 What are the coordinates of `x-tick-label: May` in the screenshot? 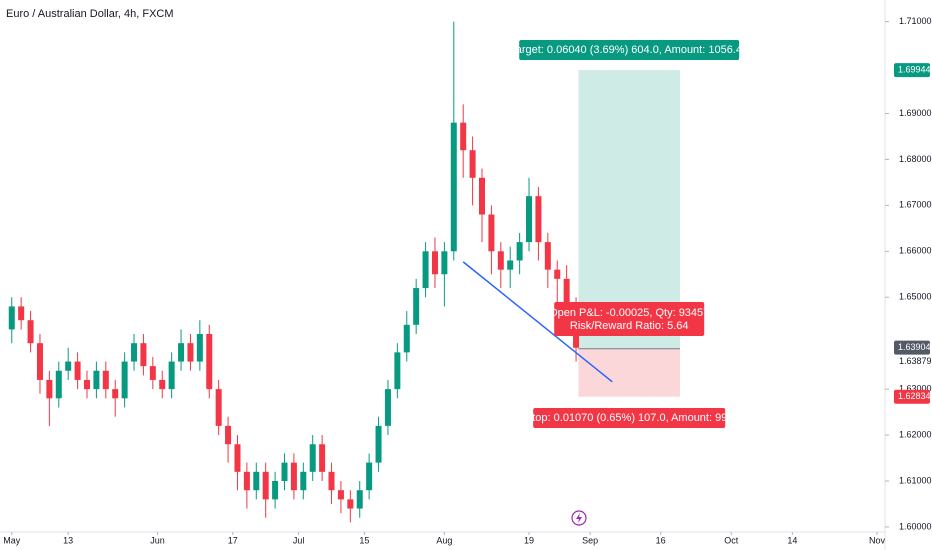 It's located at (12, 540).